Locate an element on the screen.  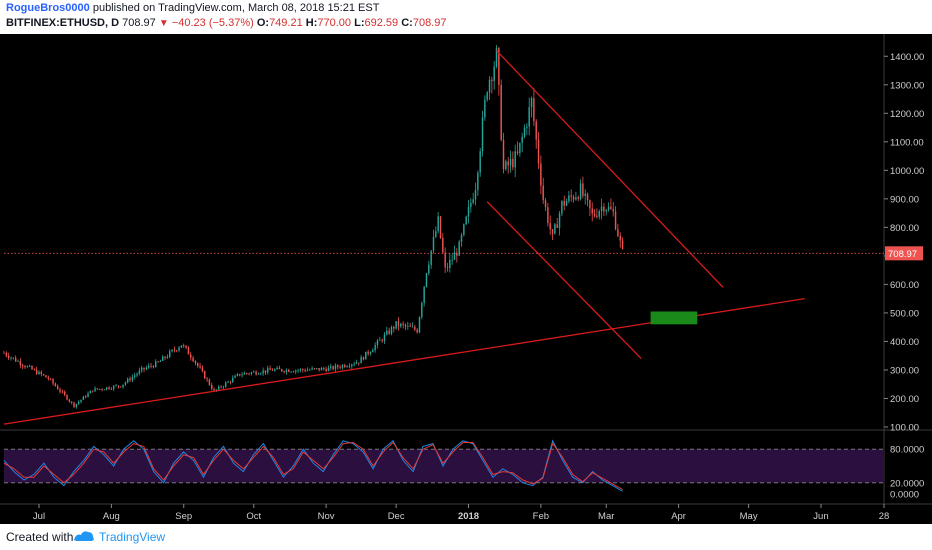
last-price: 708.97 is located at coordinates (139, 23).